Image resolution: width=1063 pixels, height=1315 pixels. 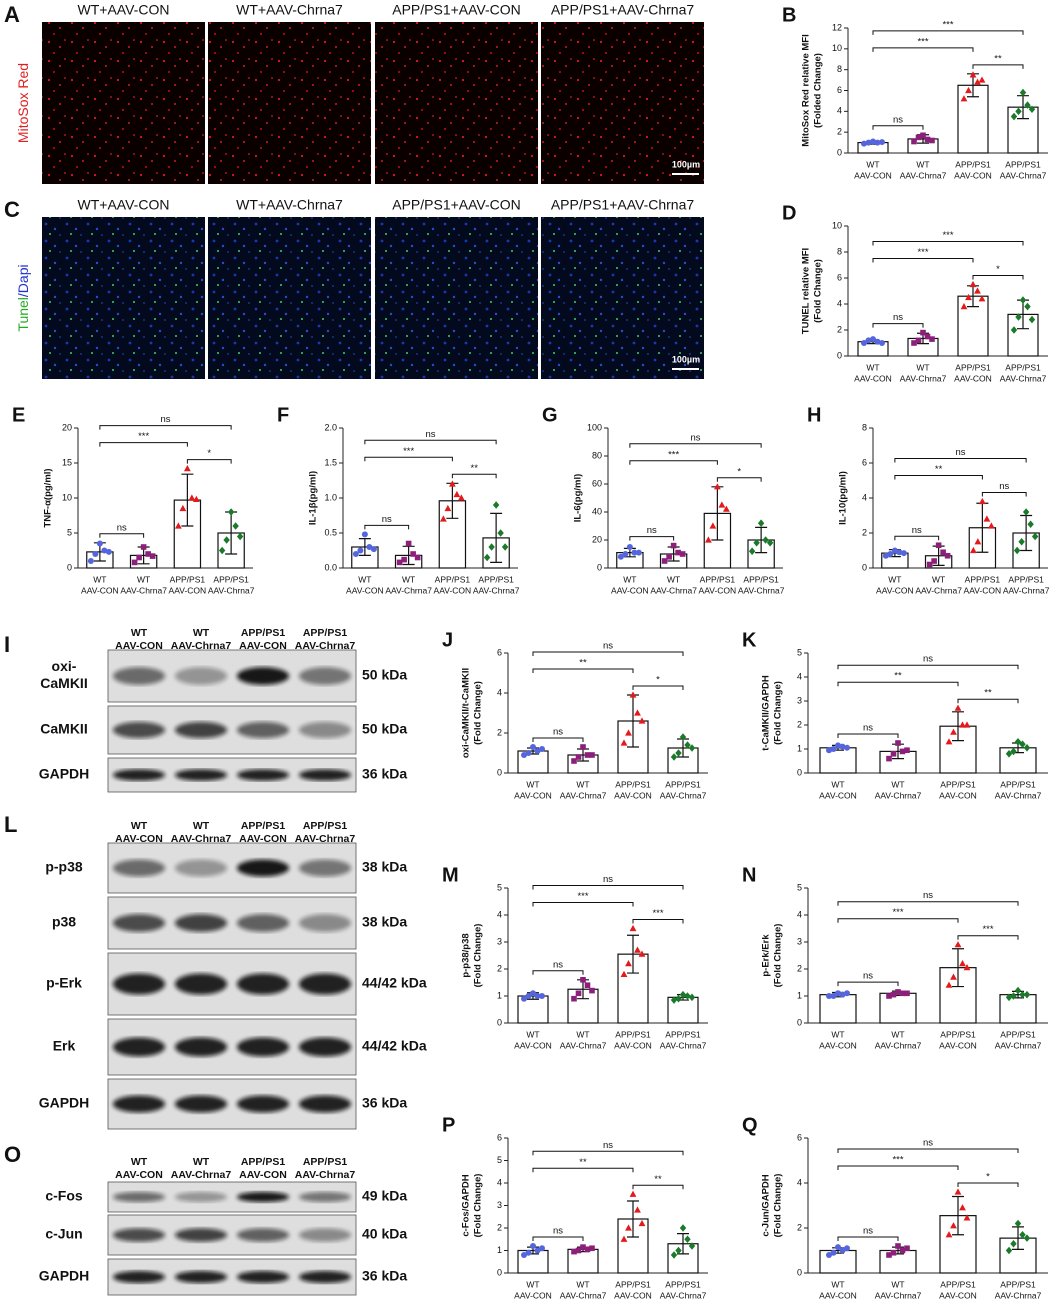 What do you see at coordinates (10, 824) in the screenshot?
I see `panel-letter: L` at bounding box center [10, 824].